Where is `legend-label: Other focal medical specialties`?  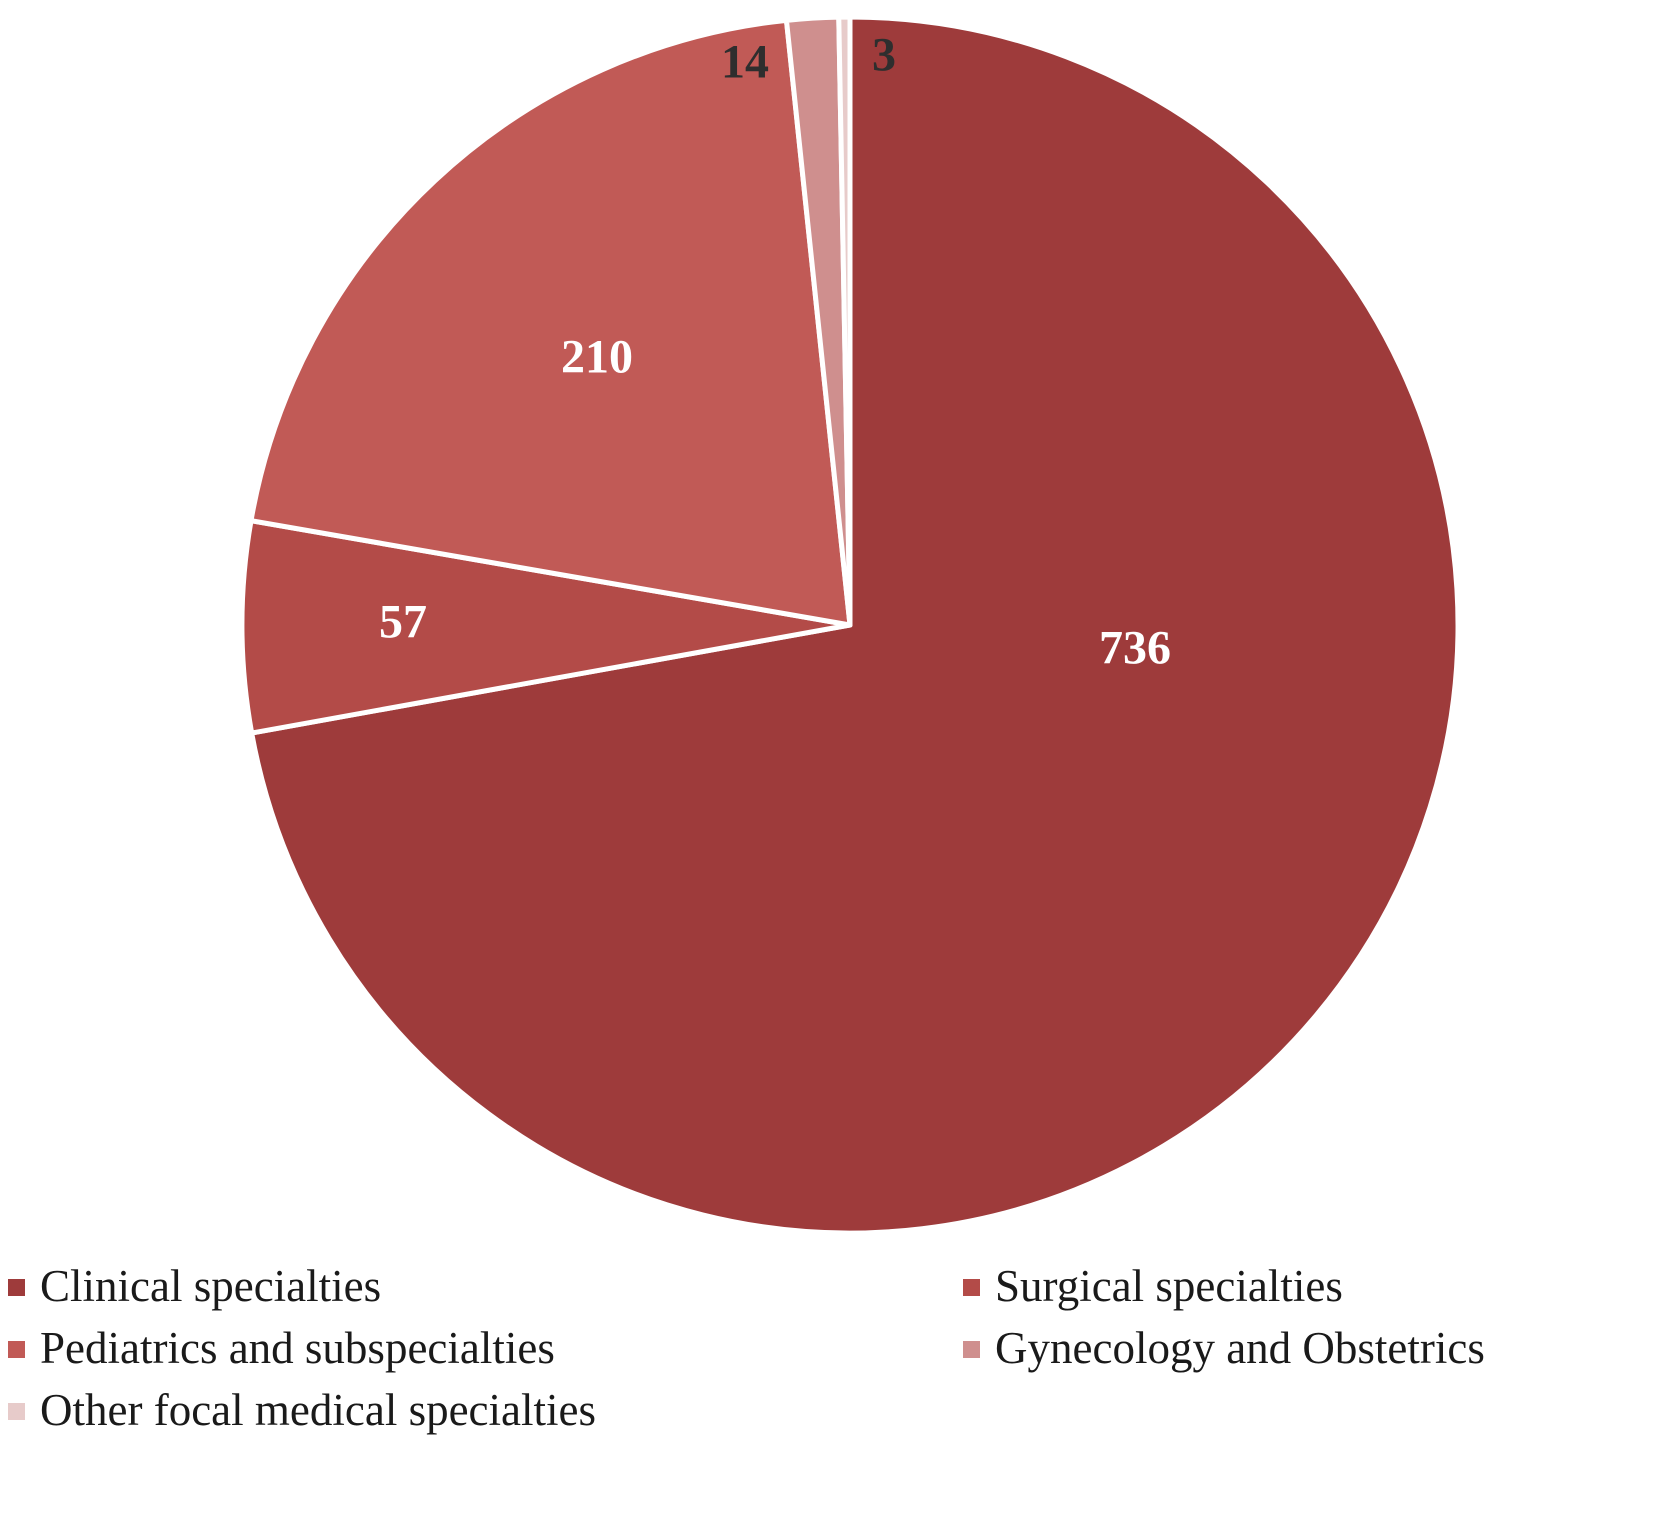 legend-label: Other focal medical specialties is located at coordinates (318, 1410).